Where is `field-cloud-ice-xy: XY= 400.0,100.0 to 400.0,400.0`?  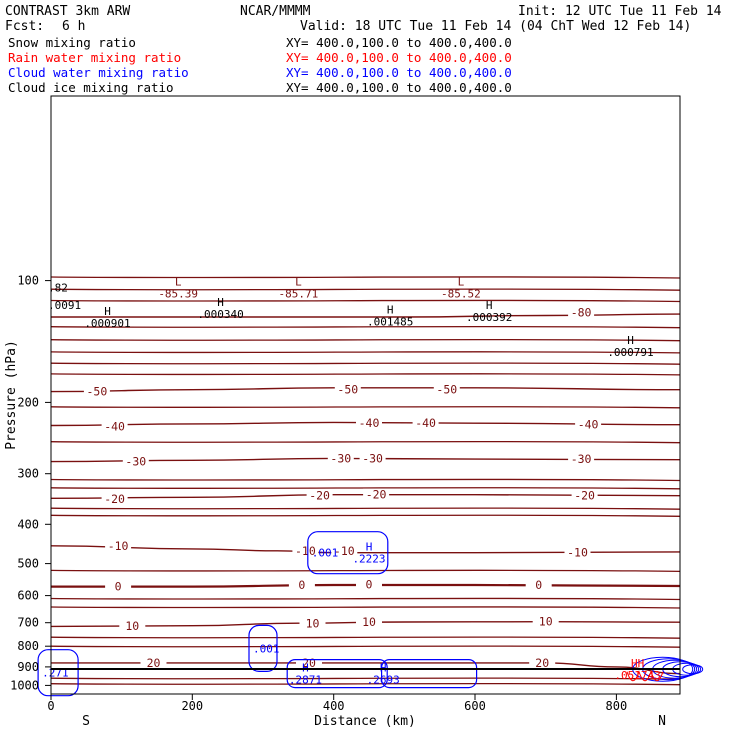
field-cloud-ice-xy: XY= 400.0,100.0 to 400.0,400.0 is located at coordinates (399, 87).